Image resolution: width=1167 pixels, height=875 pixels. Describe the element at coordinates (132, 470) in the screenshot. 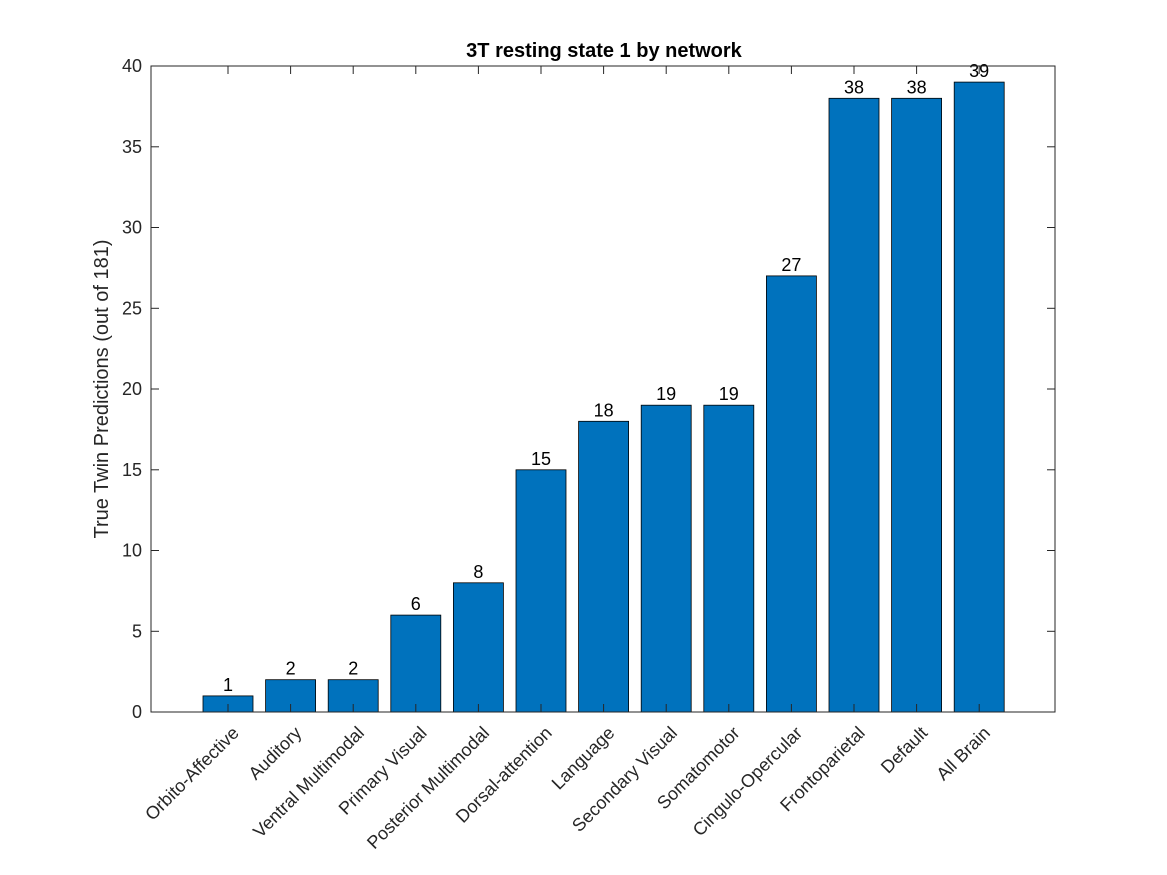

I see `y-tick-label: 15` at that location.